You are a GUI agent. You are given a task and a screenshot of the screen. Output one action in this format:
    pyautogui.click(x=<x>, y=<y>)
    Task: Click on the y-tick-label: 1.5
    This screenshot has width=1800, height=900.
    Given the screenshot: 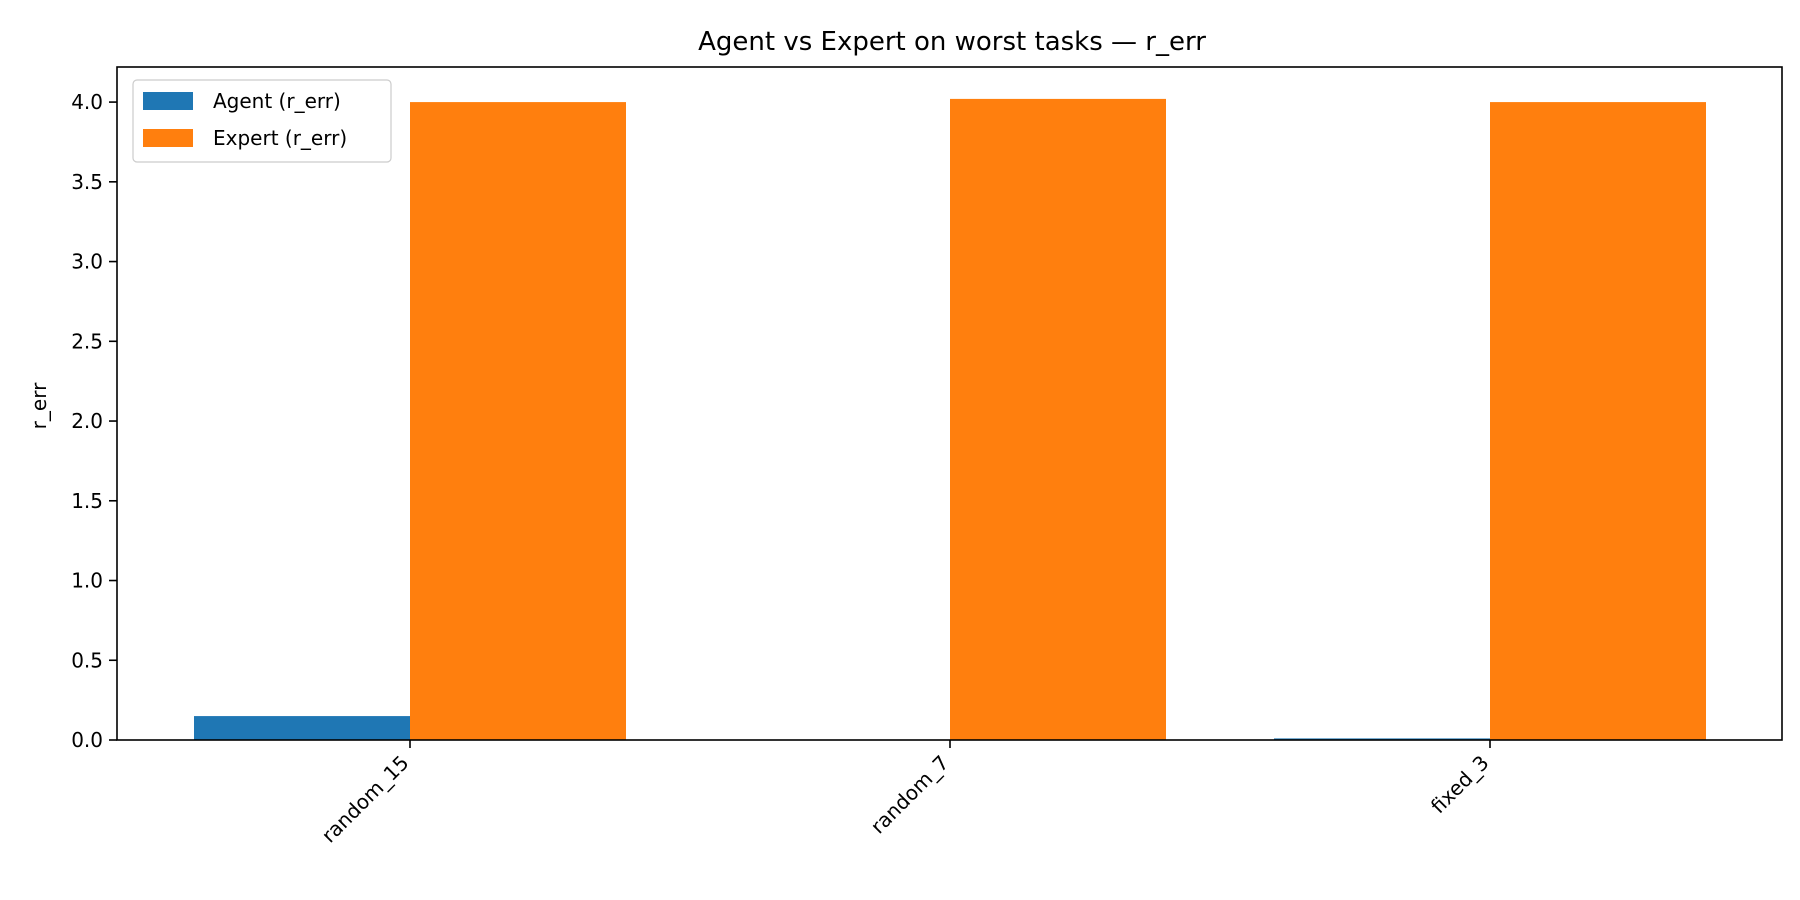 What is the action you would take?
    pyautogui.click(x=87, y=501)
    